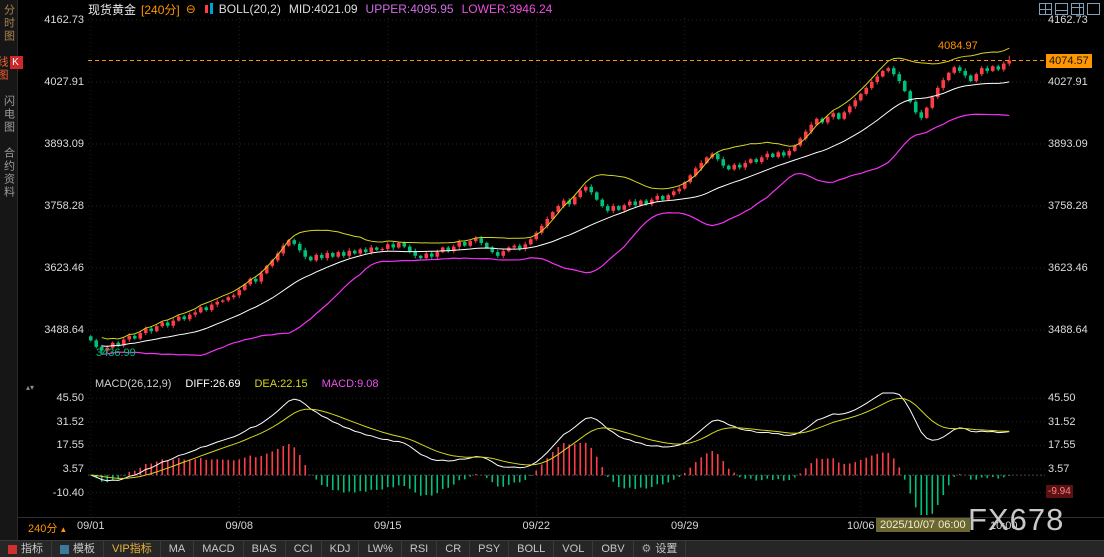 This screenshot has width=1104, height=557. What do you see at coordinates (1068, 206) in the screenshot?
I see `price-axis-label-right: 3758.28` at bounding box center [1068, 206].